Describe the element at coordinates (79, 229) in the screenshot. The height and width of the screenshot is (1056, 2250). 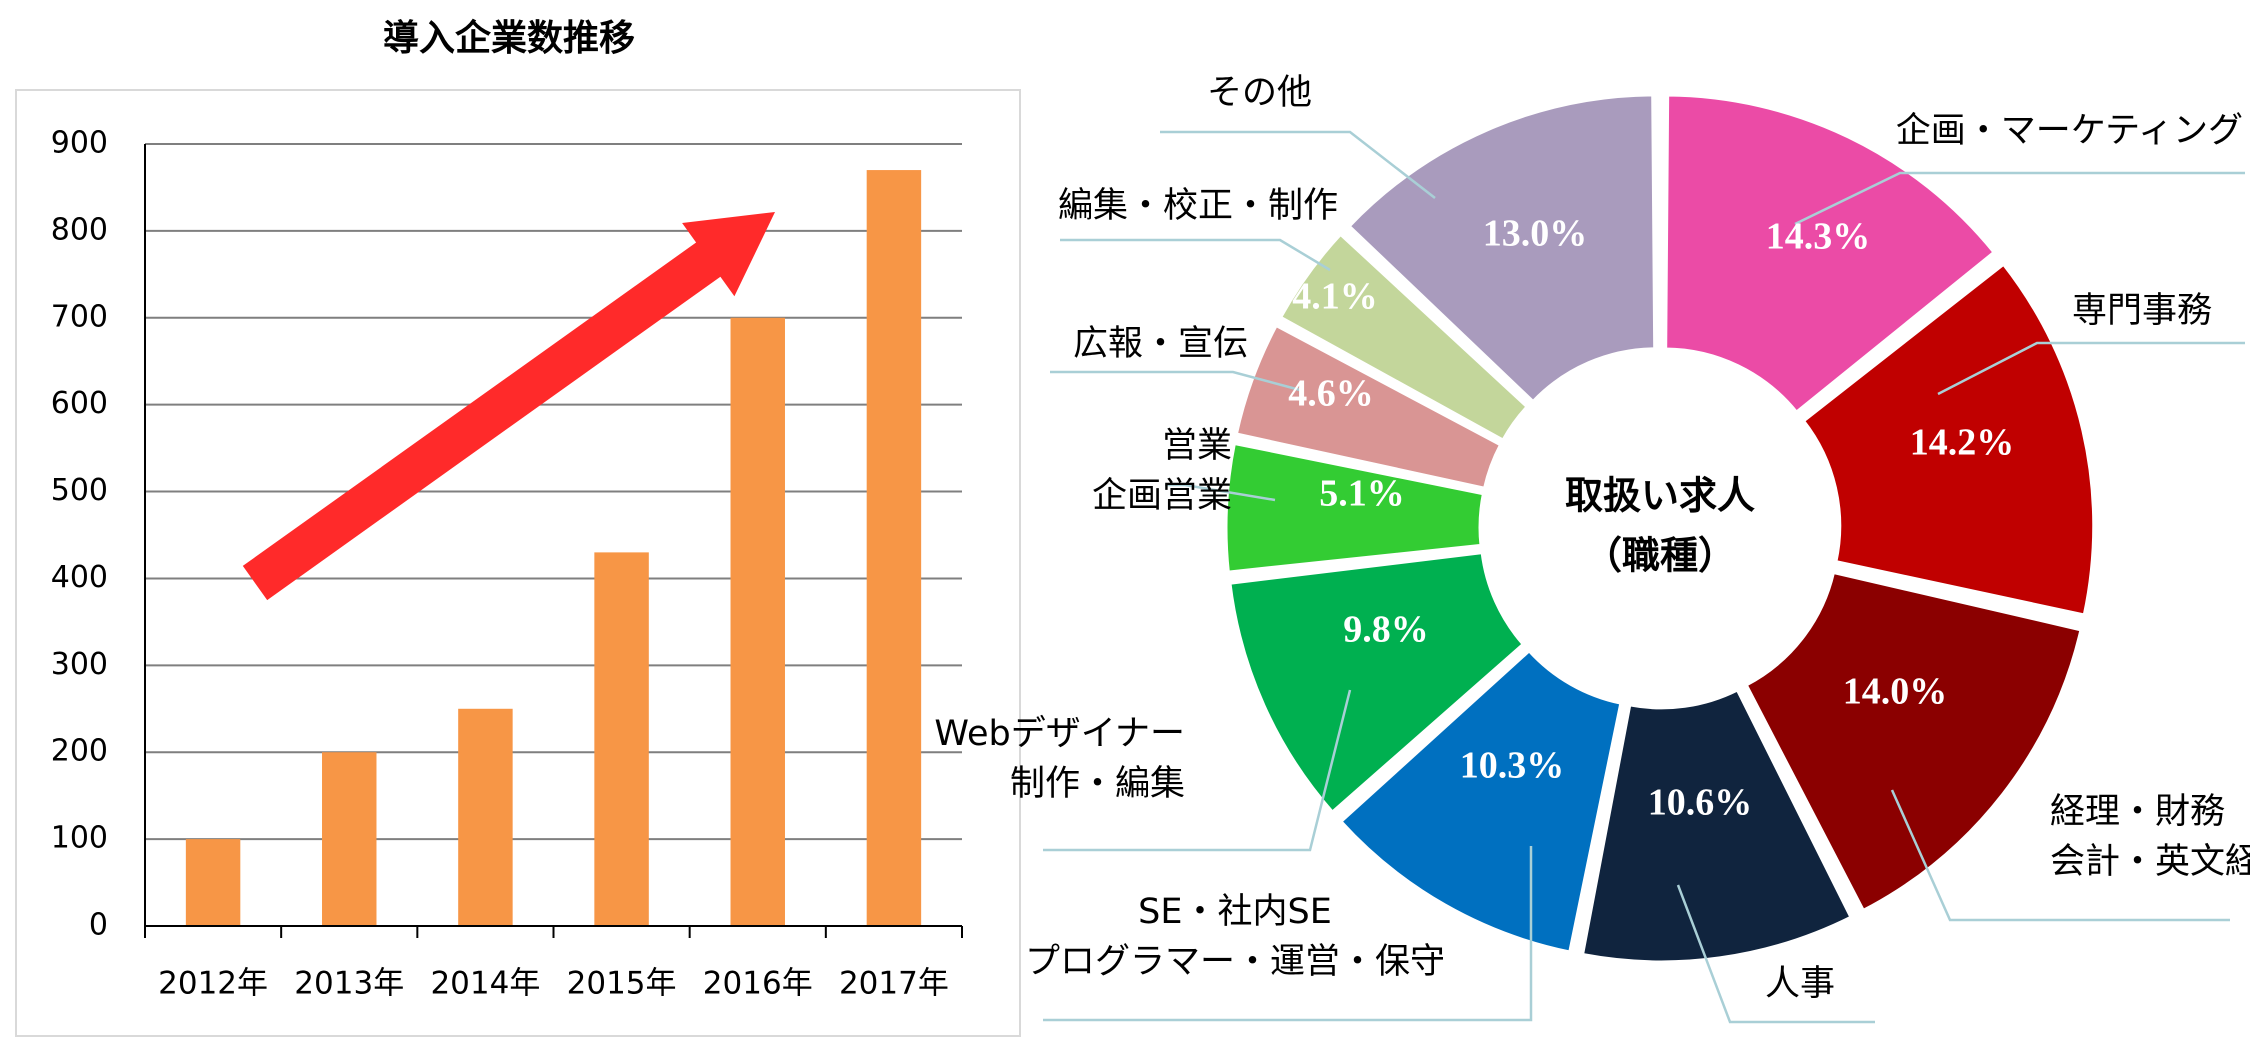
I see `y-tick-label: 800` at that location.